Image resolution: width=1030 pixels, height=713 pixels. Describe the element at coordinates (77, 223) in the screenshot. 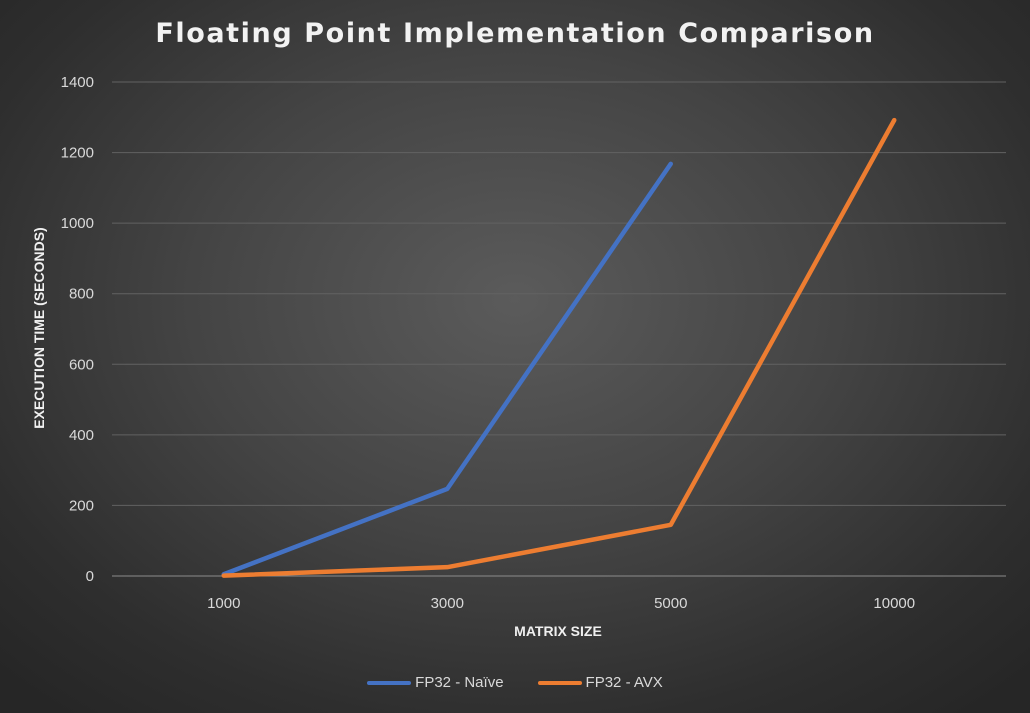

I see `y-tick-label: 1000` at that location.